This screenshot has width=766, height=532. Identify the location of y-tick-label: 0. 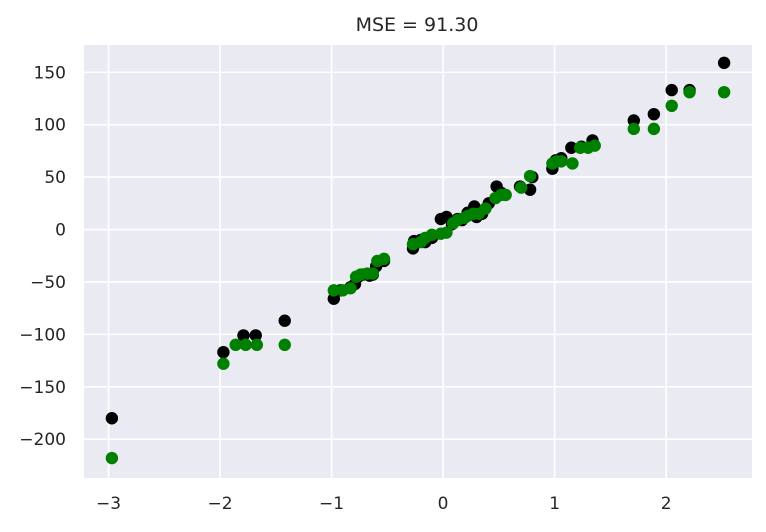
(60, 231).